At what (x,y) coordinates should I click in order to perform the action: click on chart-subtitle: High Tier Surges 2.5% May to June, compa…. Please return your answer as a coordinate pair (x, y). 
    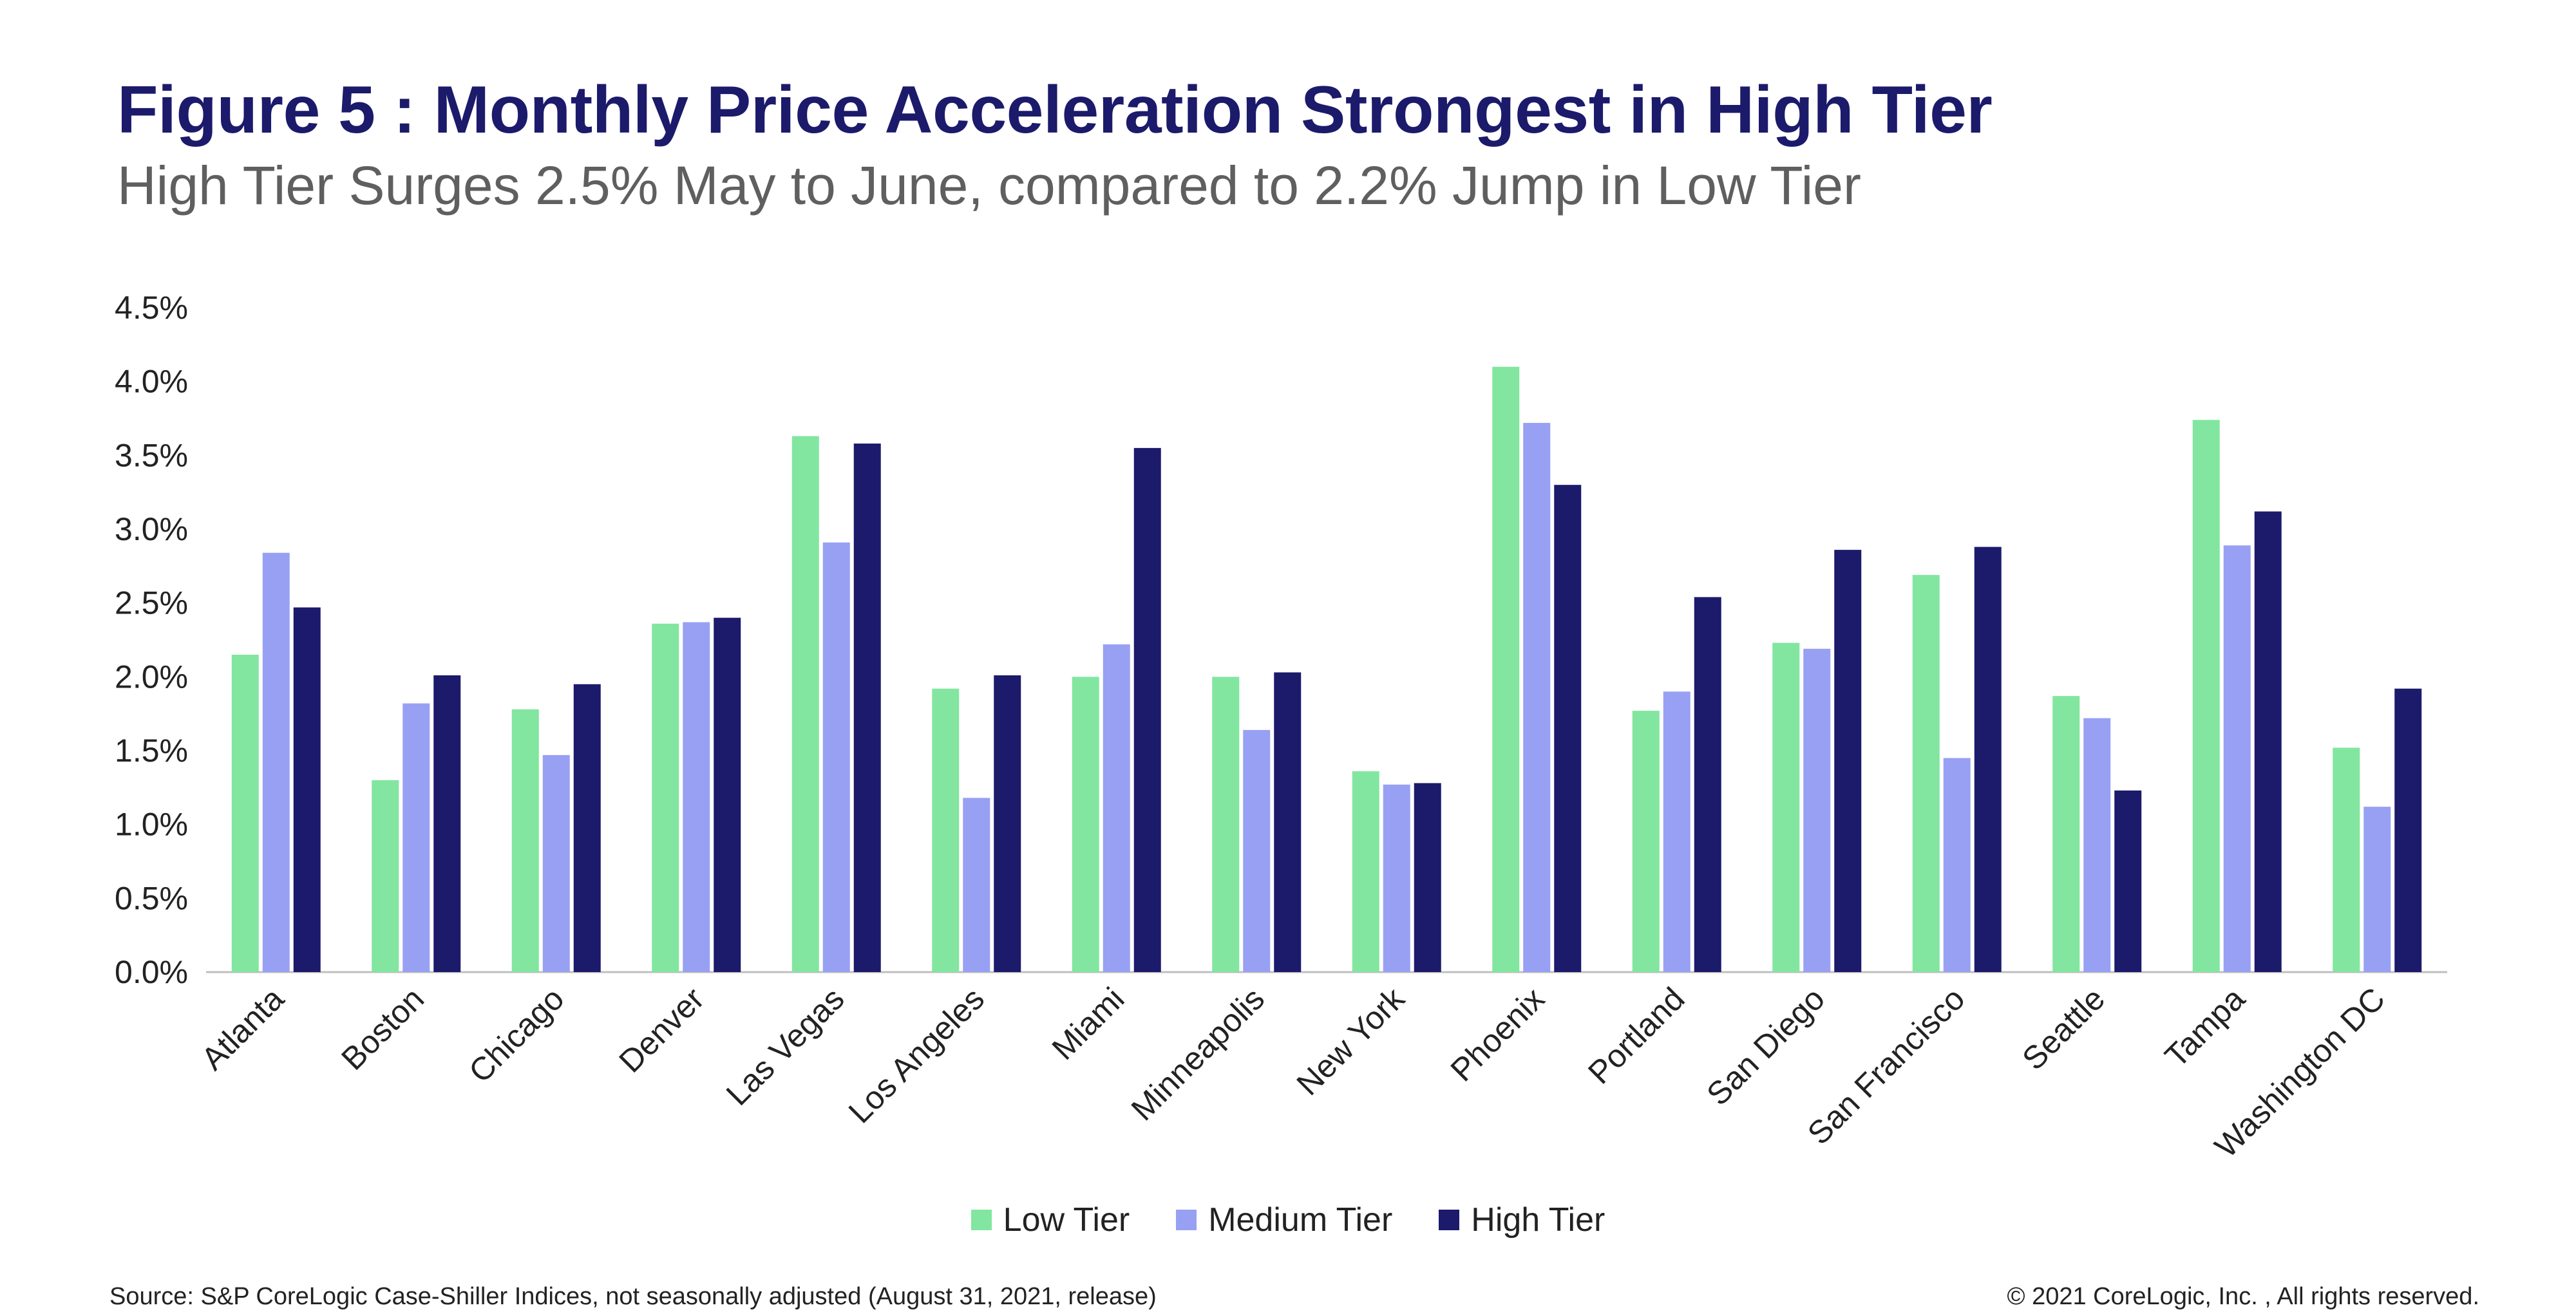
    Looking at the image, I should click on (989, 185).